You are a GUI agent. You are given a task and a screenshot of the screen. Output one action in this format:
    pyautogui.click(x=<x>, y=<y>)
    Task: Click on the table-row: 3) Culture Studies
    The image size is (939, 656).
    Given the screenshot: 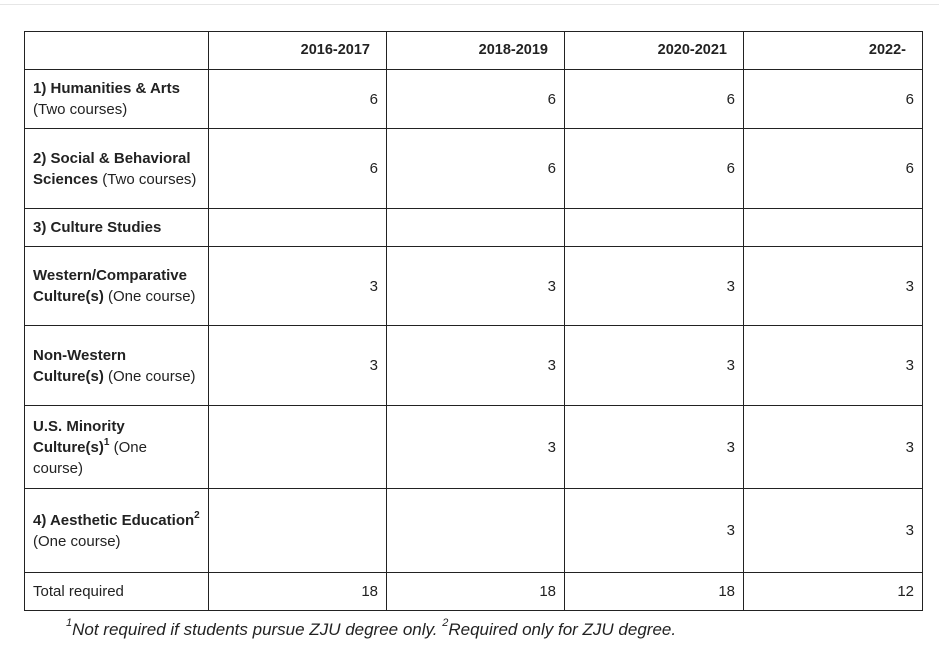 What is the action you would take?
    pyautogui.click(x=473, y=227)
    